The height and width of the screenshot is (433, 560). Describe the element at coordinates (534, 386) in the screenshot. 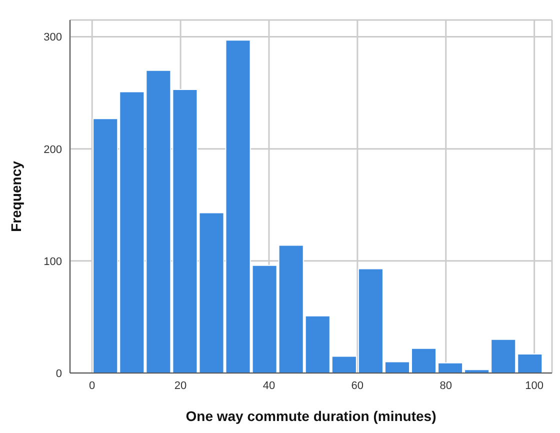

I see `x-tick-label: 100` at that location.